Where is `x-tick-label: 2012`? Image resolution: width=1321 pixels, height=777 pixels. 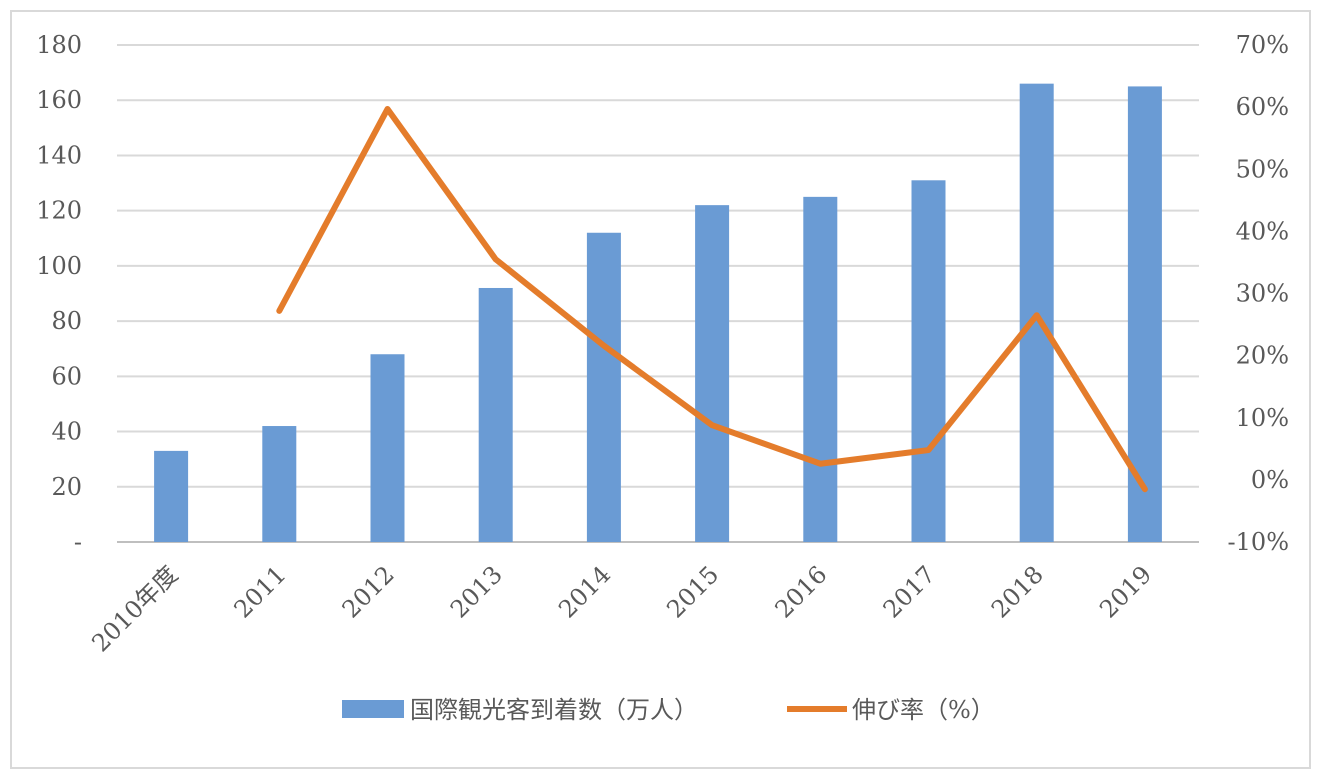
x-tick-label: 2012 is located at coordinates (368, 591).